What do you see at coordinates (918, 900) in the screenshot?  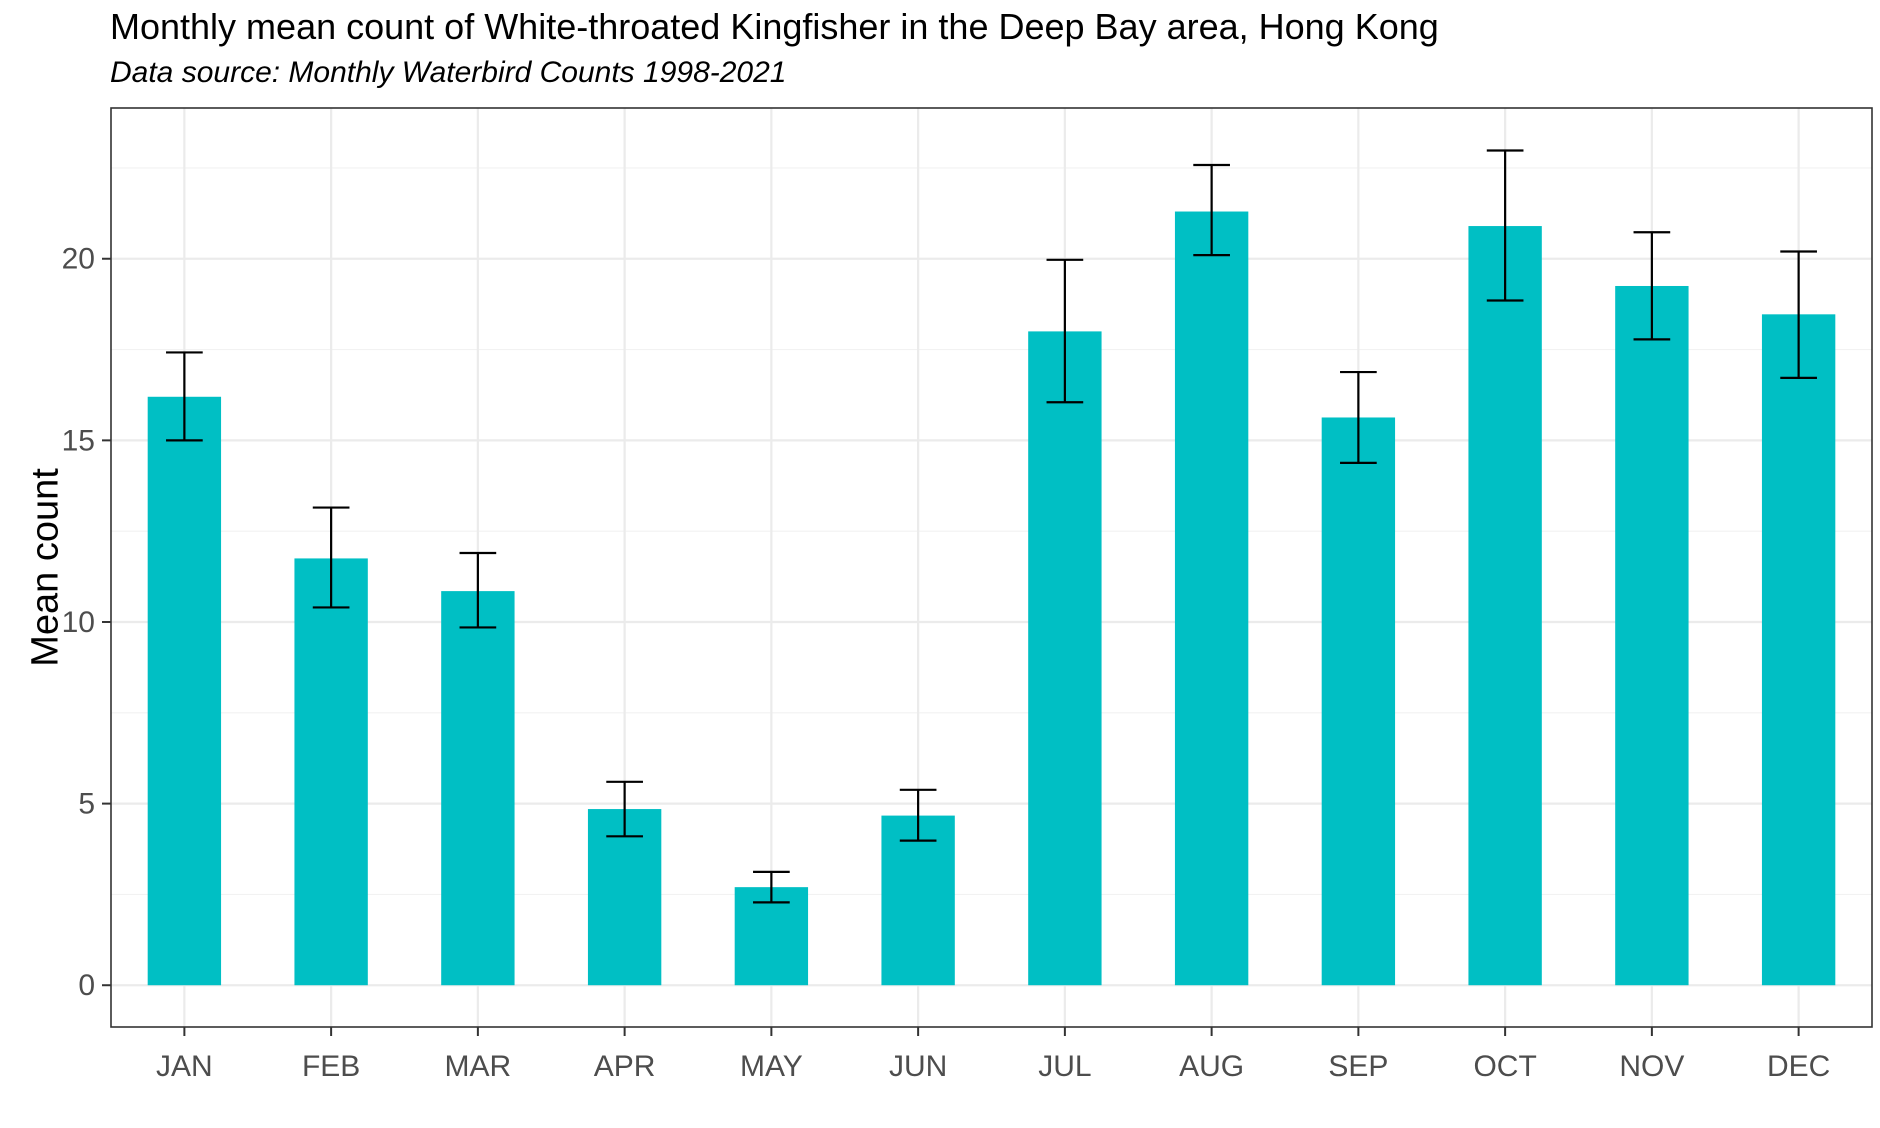 I see `bar-jun` at bounding box center [918, 900].